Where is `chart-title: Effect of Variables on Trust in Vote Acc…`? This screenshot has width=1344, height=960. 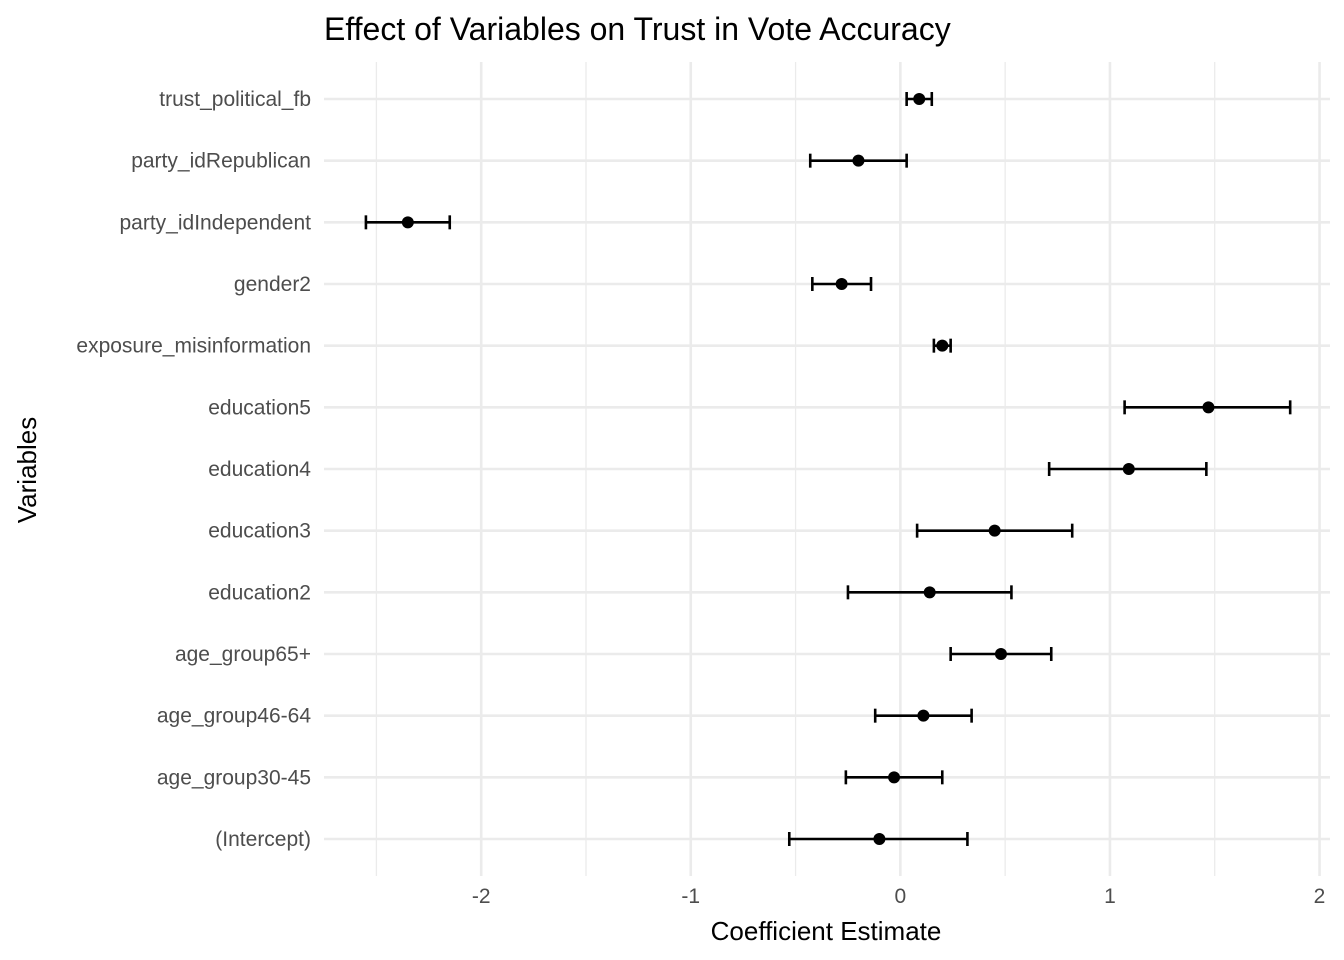
chart-title: Effect of Variables on Trust in Vote Acc… is located at coordinates (637, 29).